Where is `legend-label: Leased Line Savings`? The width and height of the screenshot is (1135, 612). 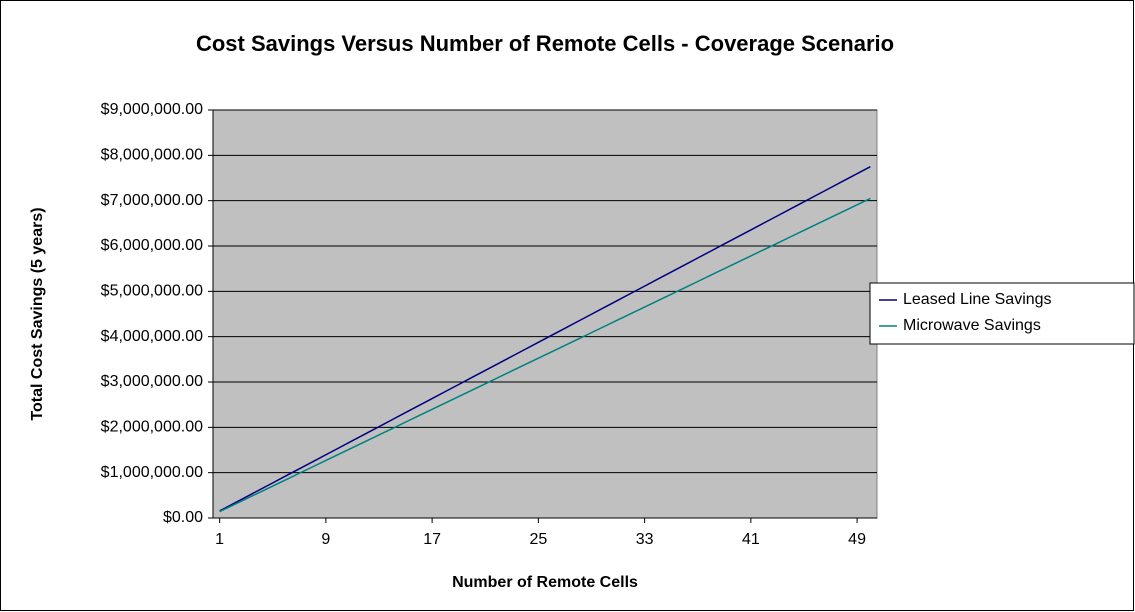 legend-label: Leased Line Savings is located at coordinates (977, 299).